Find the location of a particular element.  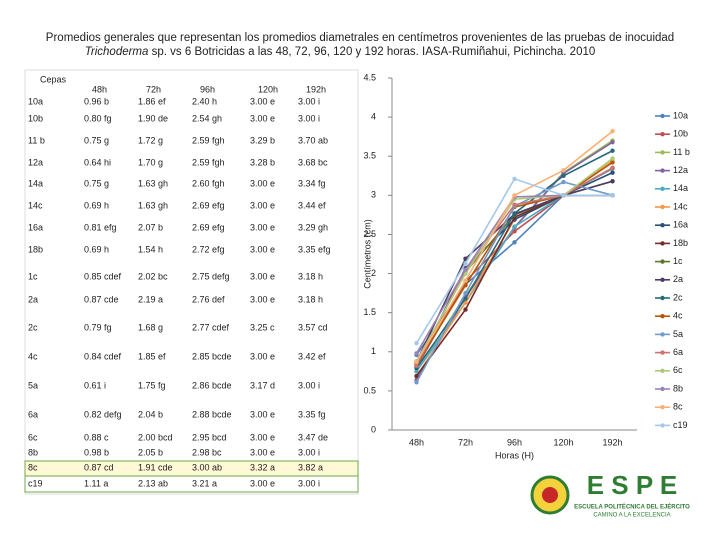

table-cell: 0.64 hi is located at coordinates (97, 162).